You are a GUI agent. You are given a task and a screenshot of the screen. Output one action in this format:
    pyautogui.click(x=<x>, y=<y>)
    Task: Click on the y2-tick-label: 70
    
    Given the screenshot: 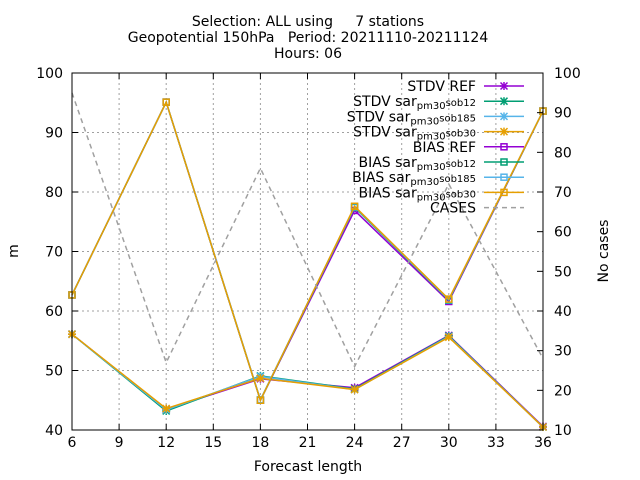 What is the action you would take?
    pyautogui.click(x=563, y=193)
    